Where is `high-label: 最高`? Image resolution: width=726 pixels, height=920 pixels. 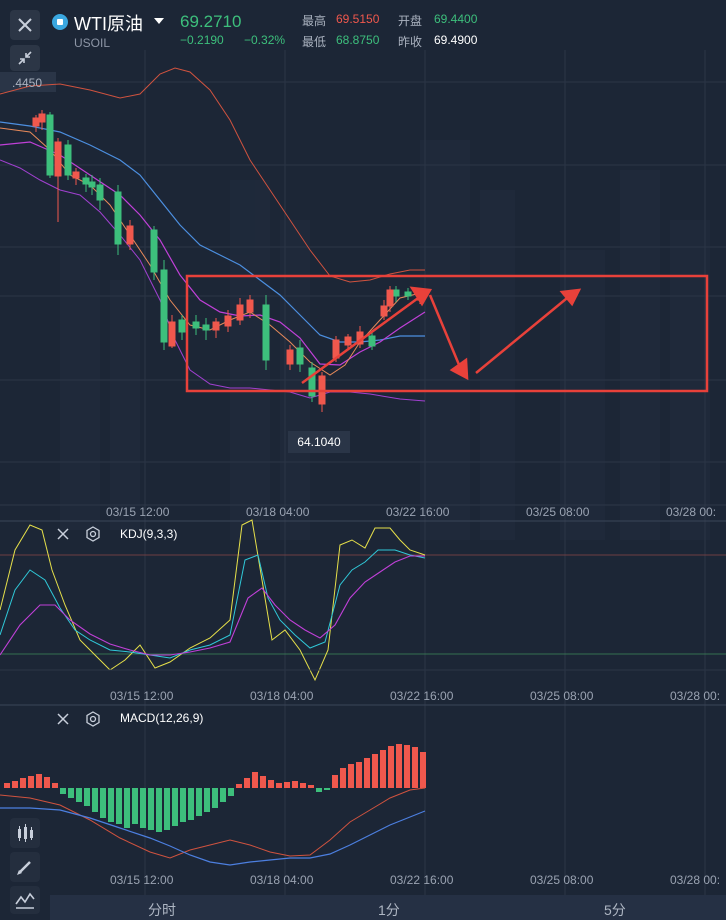 high-label: 最高 is located at coordinates (314, 21).